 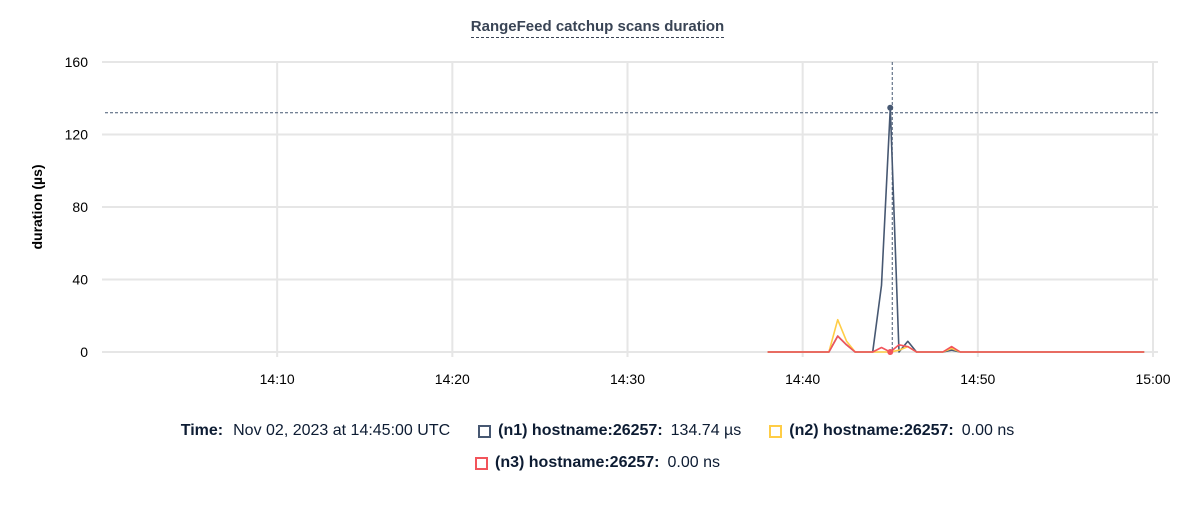 I want to click on y-tick-label: 0, so click(x=84, y=352).